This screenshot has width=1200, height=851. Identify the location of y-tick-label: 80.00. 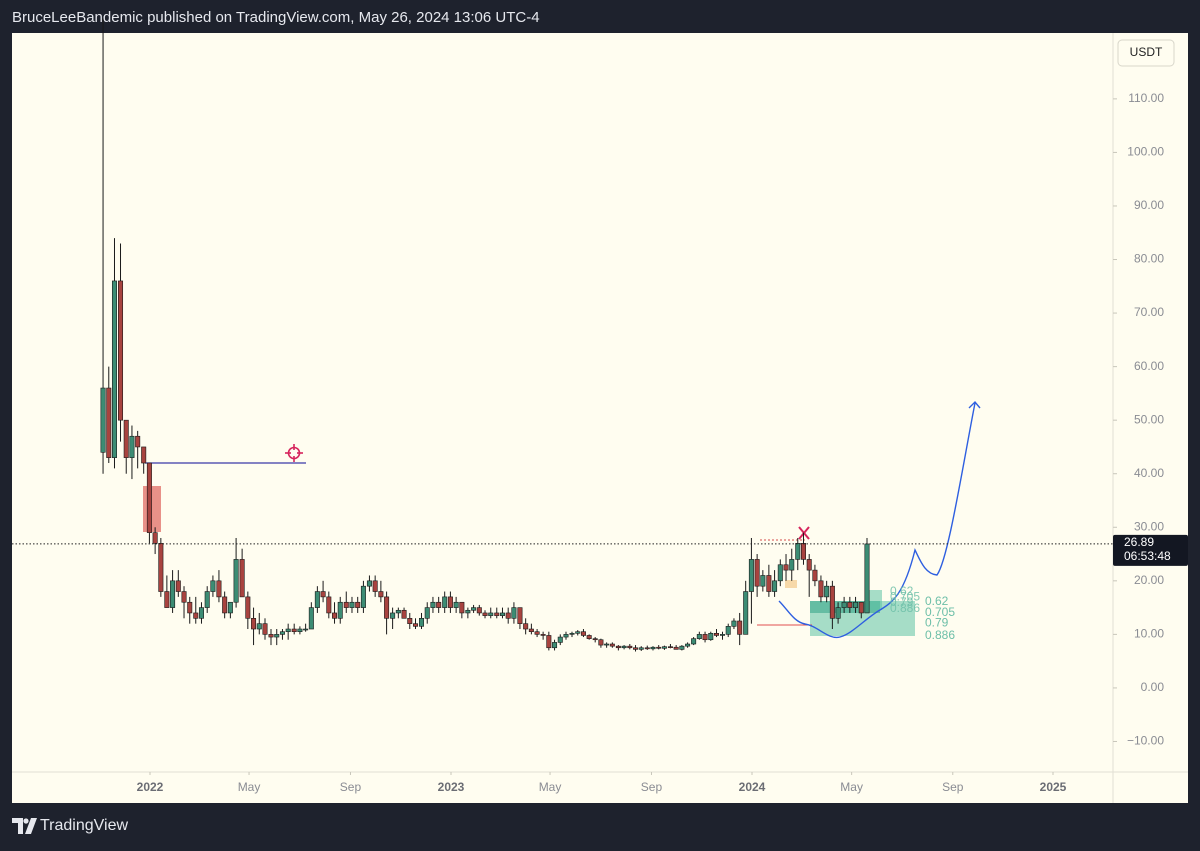
(1149, 259).